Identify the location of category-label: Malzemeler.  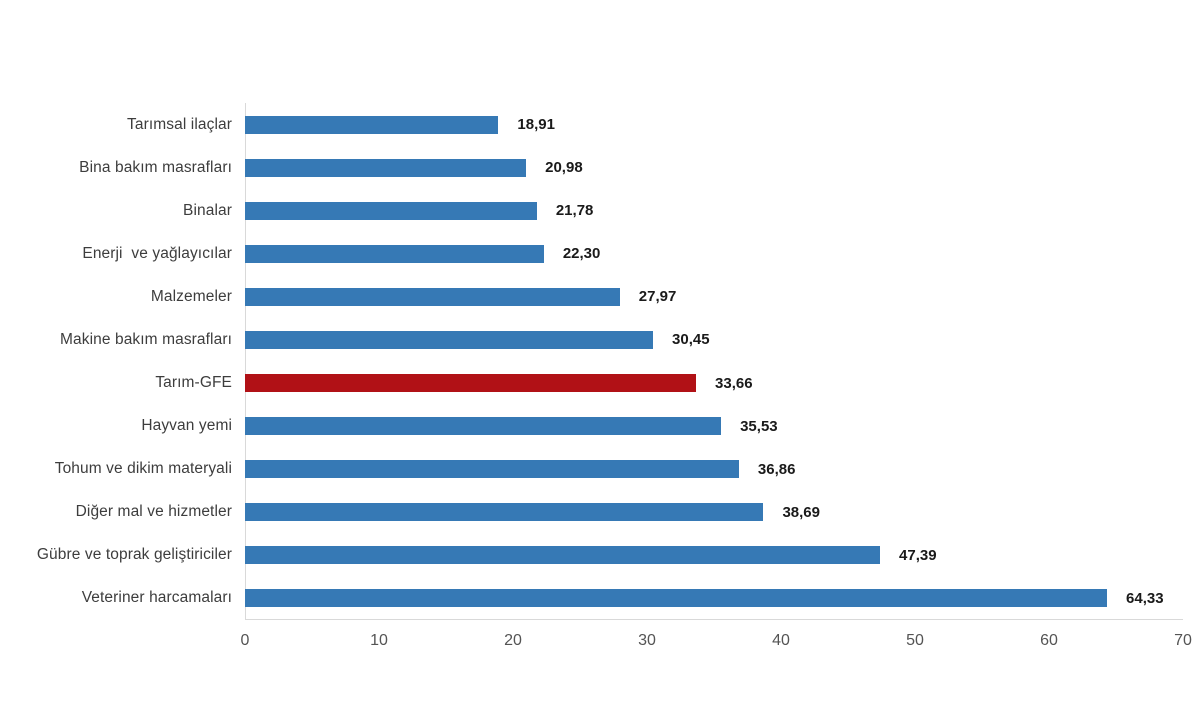
(191, 296).